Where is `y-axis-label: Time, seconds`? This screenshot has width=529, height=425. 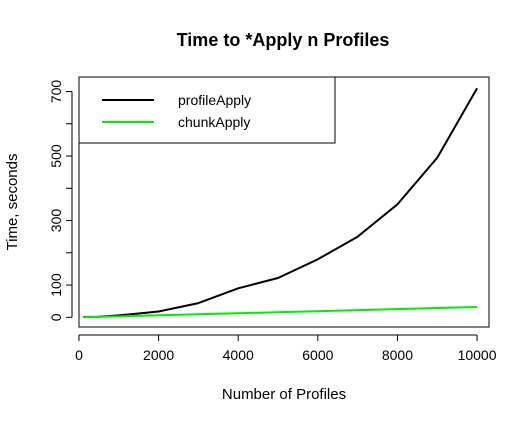 y-axis-label: Time, seconds is located at coordinates (12, 202).